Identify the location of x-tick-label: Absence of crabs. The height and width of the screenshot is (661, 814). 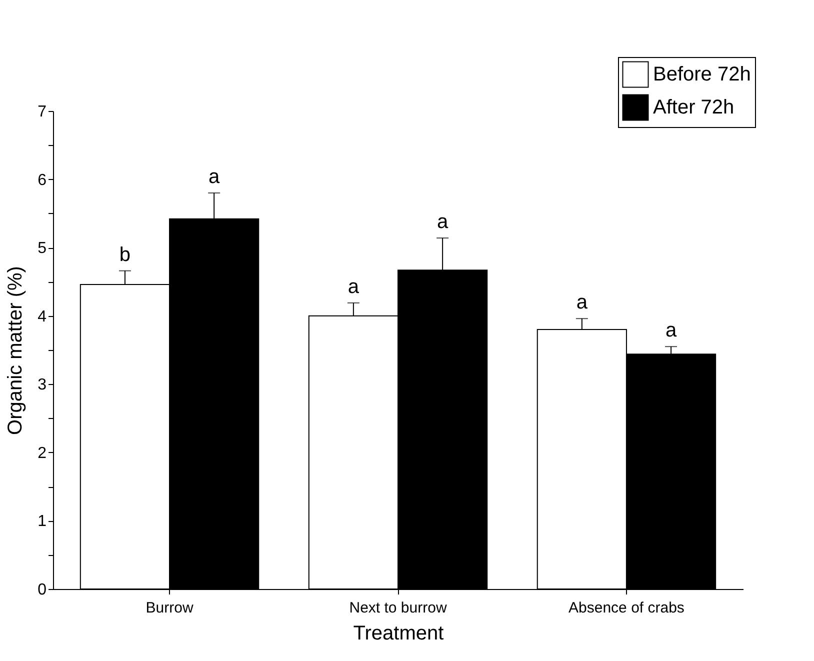
(626, 608).